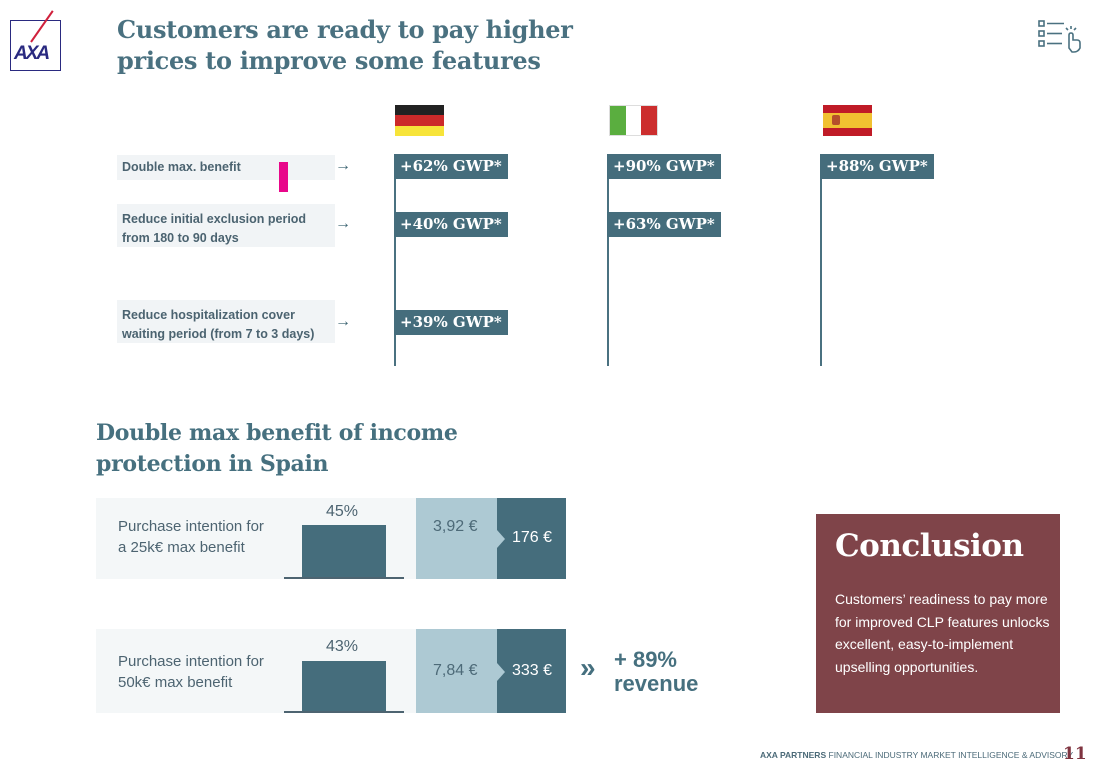  Describe the element at coordinates (664, 166) in the screenshot. I see `gwp-badge-italy-1: +90% GWP*` at that location.